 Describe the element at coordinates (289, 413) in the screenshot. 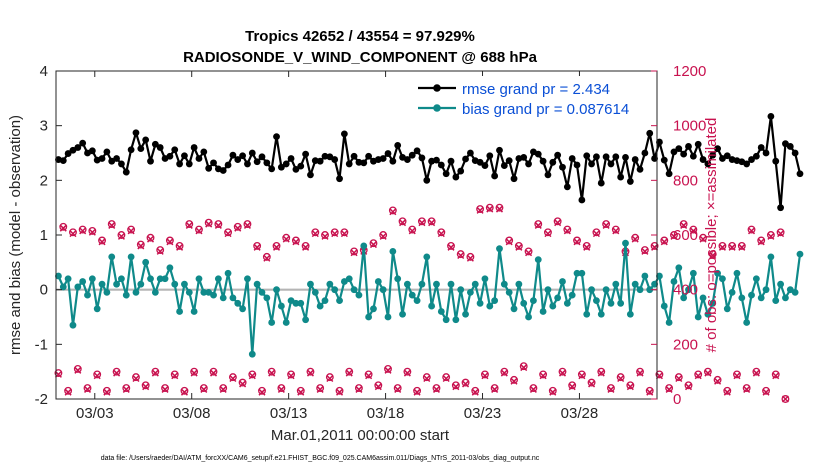

I see `x-tick-label: 03/13` at that location.